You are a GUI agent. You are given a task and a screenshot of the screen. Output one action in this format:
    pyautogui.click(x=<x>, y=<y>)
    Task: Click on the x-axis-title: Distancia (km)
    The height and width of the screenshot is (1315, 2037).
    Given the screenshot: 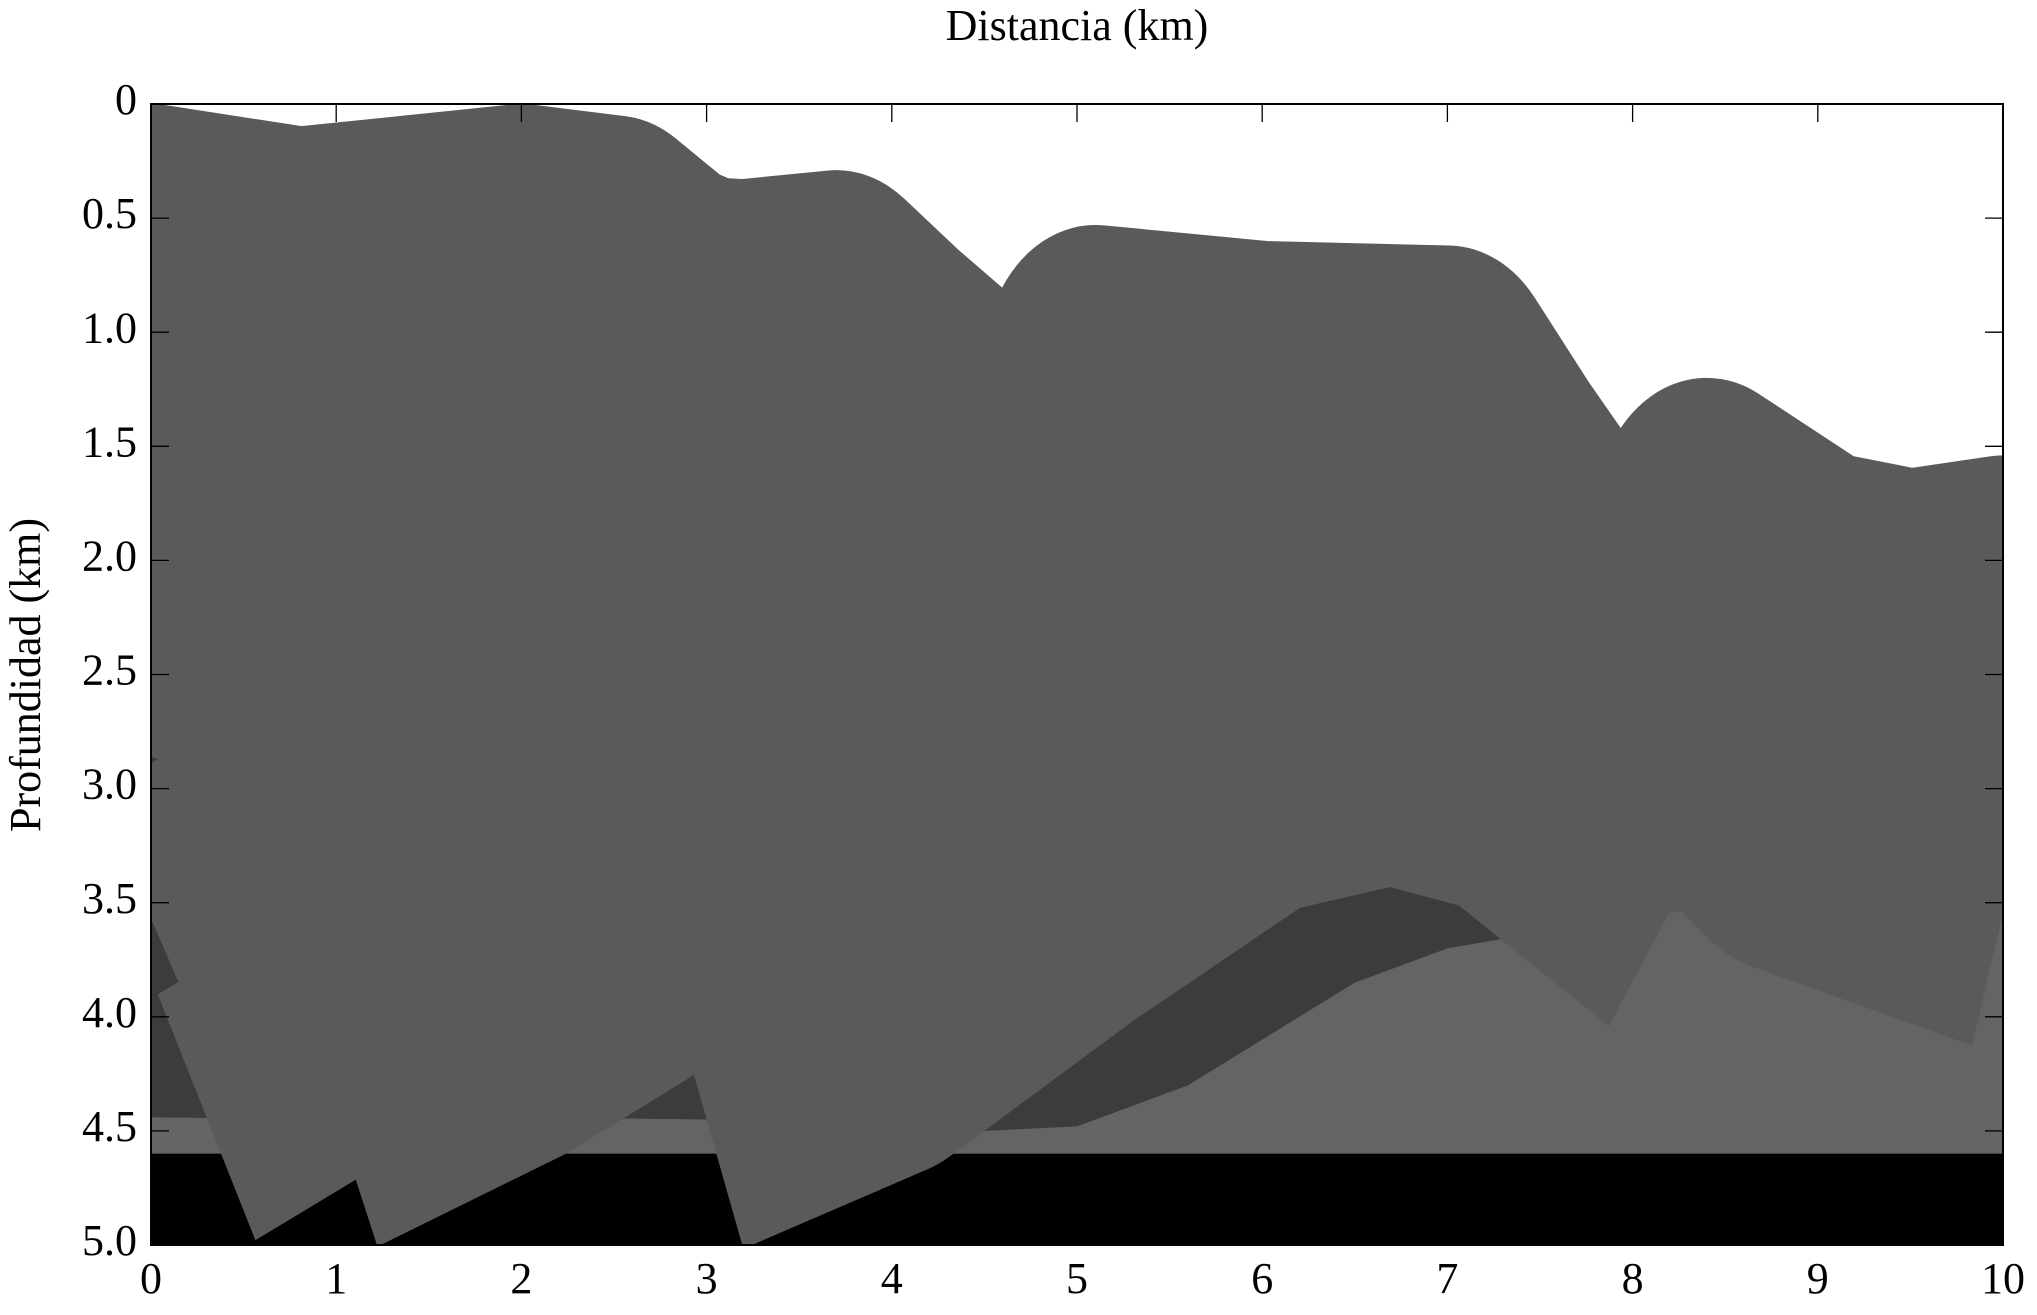 What is the action you would take?
    pyautogui.click(x=1077, y=25)
    